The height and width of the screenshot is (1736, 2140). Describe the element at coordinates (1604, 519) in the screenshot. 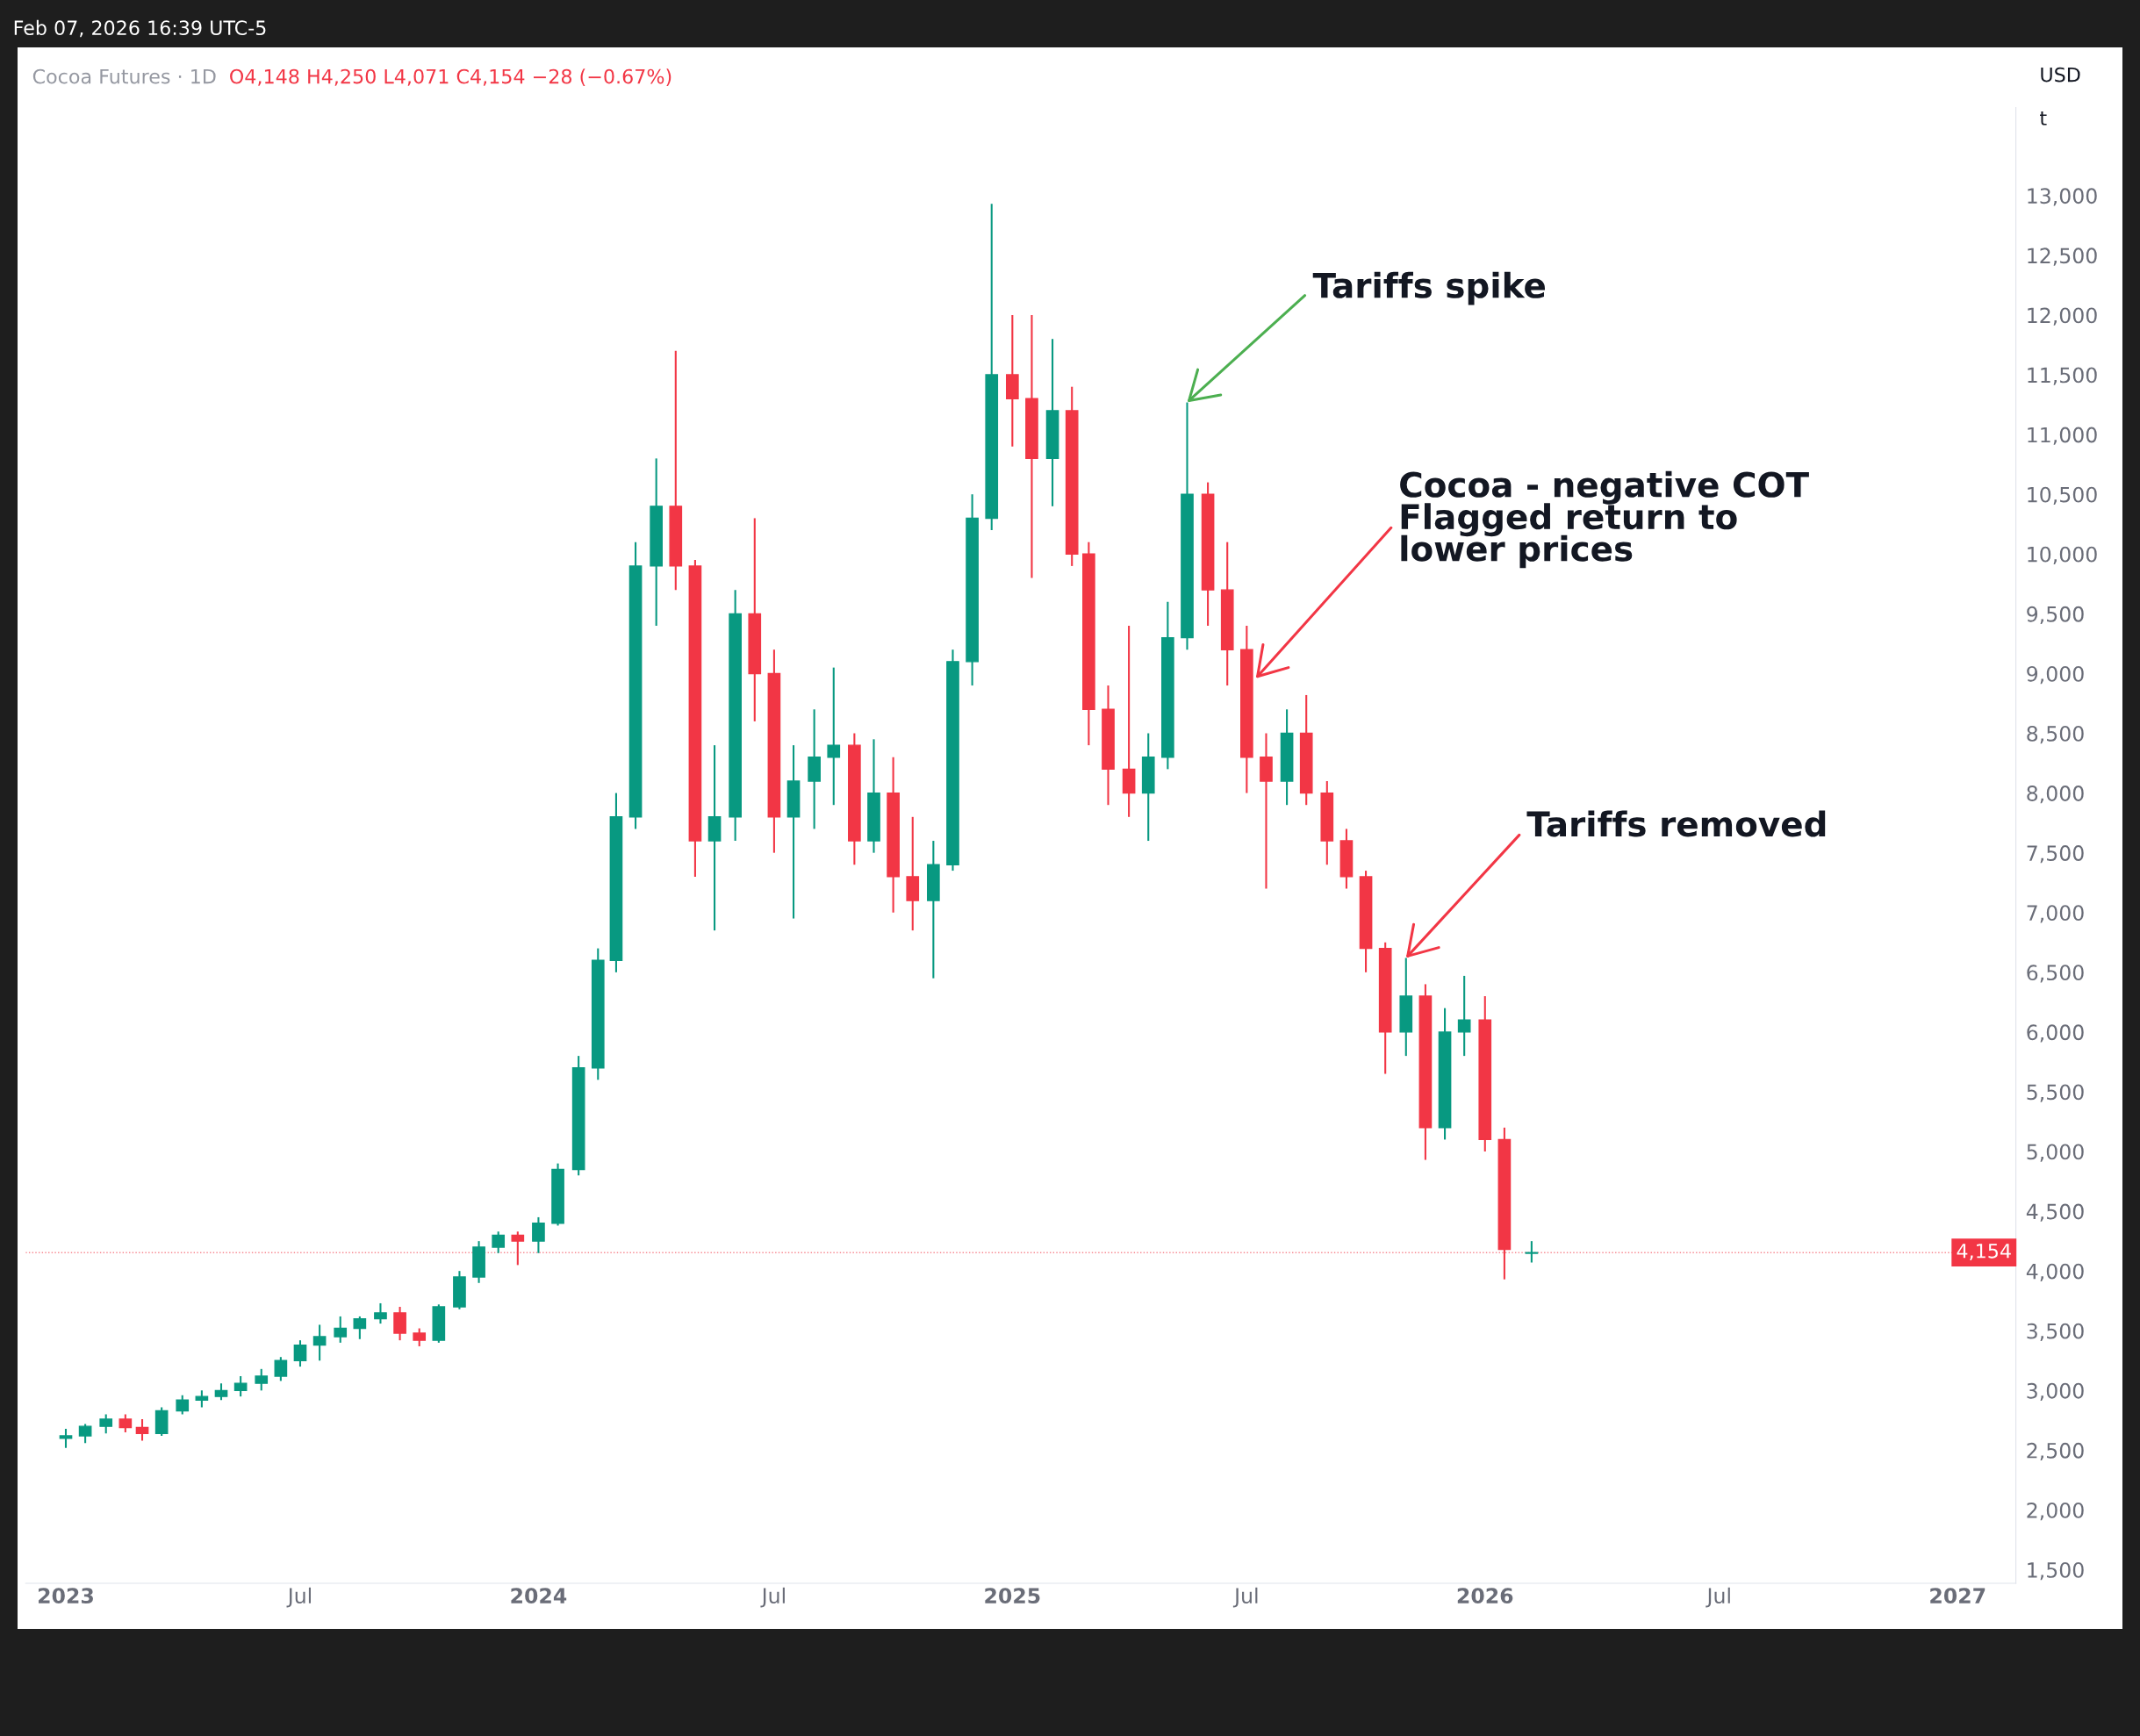

I see `annotation: Cocoa - negative COT Flagged return to lower prices` at that location.